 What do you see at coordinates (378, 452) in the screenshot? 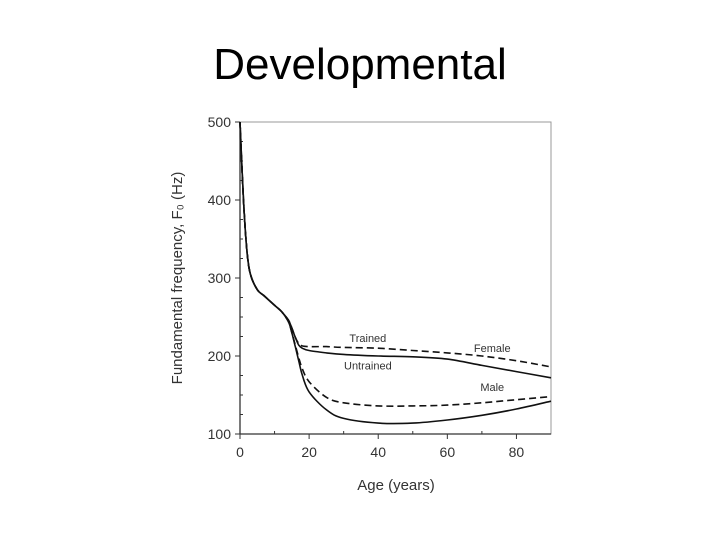
I see `x-tick-label: 40` at bounding box center [378, 452].